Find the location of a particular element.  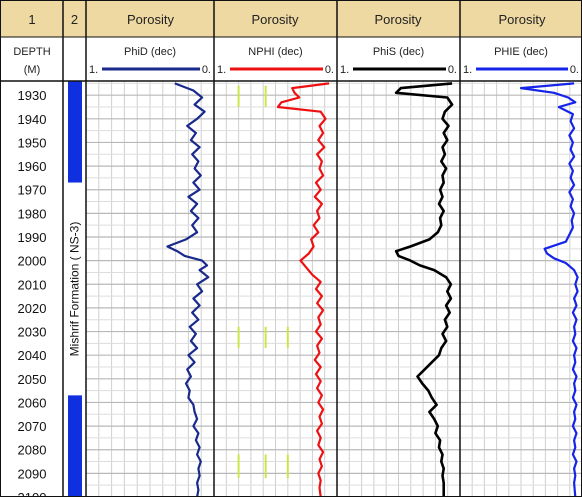

scale-left-phie: 1. is located at coordinates (467, 70).